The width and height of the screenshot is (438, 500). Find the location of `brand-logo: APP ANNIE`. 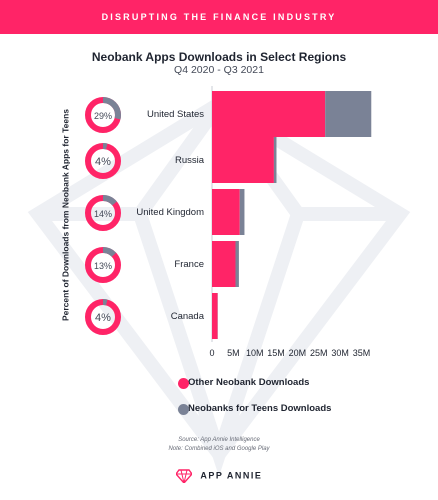

brand-logo: APP ANNIE is located at coordinates (219, 476).